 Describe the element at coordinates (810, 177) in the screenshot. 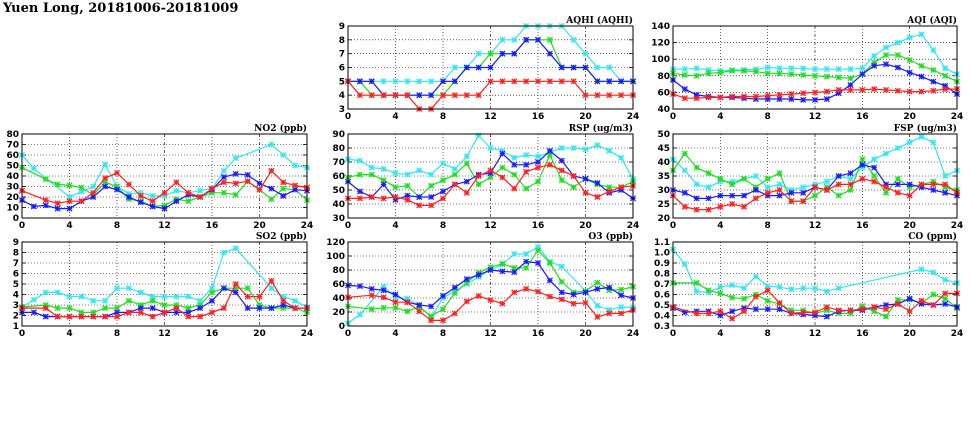

I see `fsp-chart: 20 25 30 35 40 45 50 0 4 8 12 16 20 24 FSP (ug/m3)` at that location.